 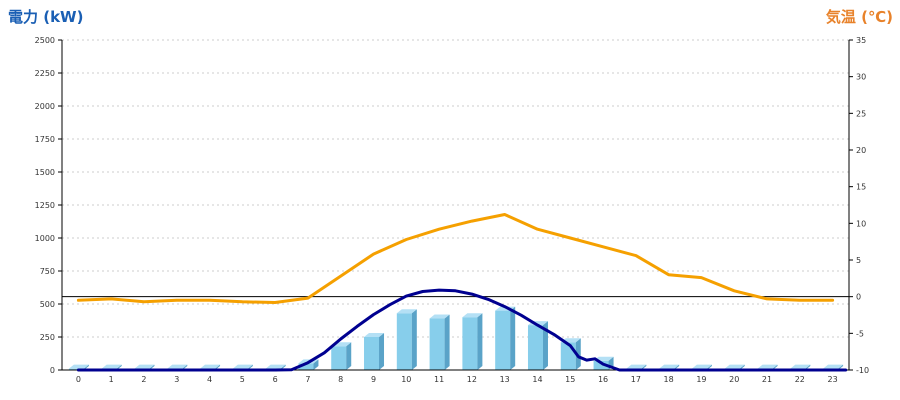 What do you see at coordinates (47, 337) in the screenshot?
I see `left-tick-label: 250` at bounding box center [47, 337].